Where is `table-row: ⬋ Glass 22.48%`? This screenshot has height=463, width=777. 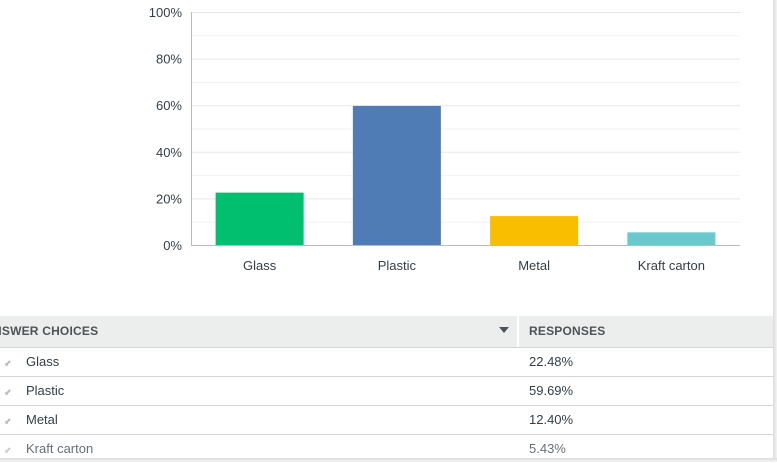 table-row: ⬋ Glass 22.48% is located at coordinates (386, 362).